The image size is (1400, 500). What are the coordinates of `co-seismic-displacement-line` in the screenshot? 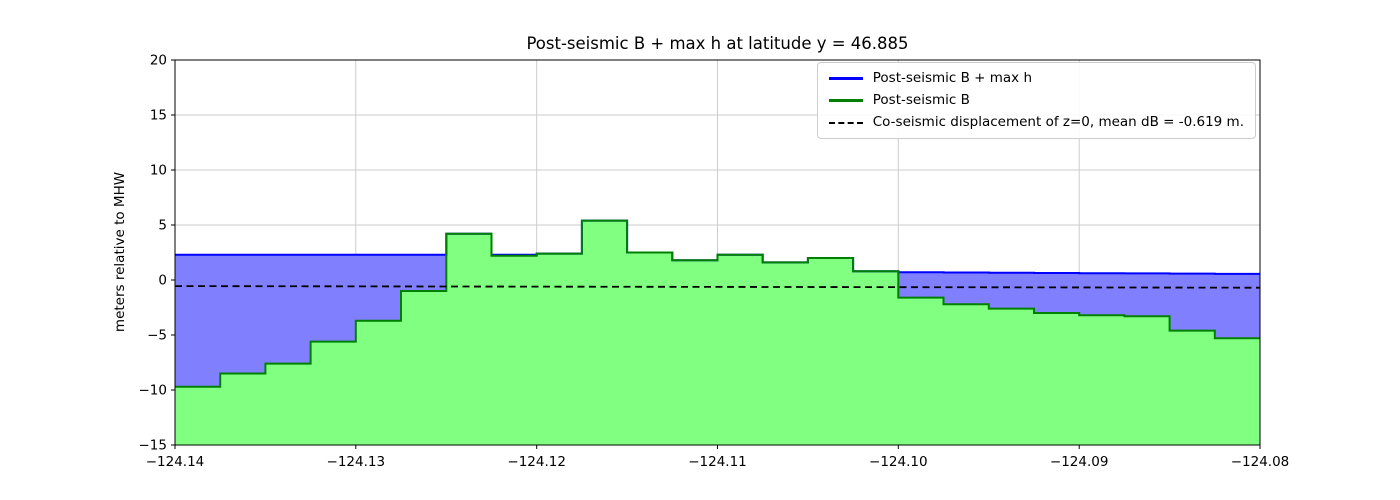 It's located at (717, 287).